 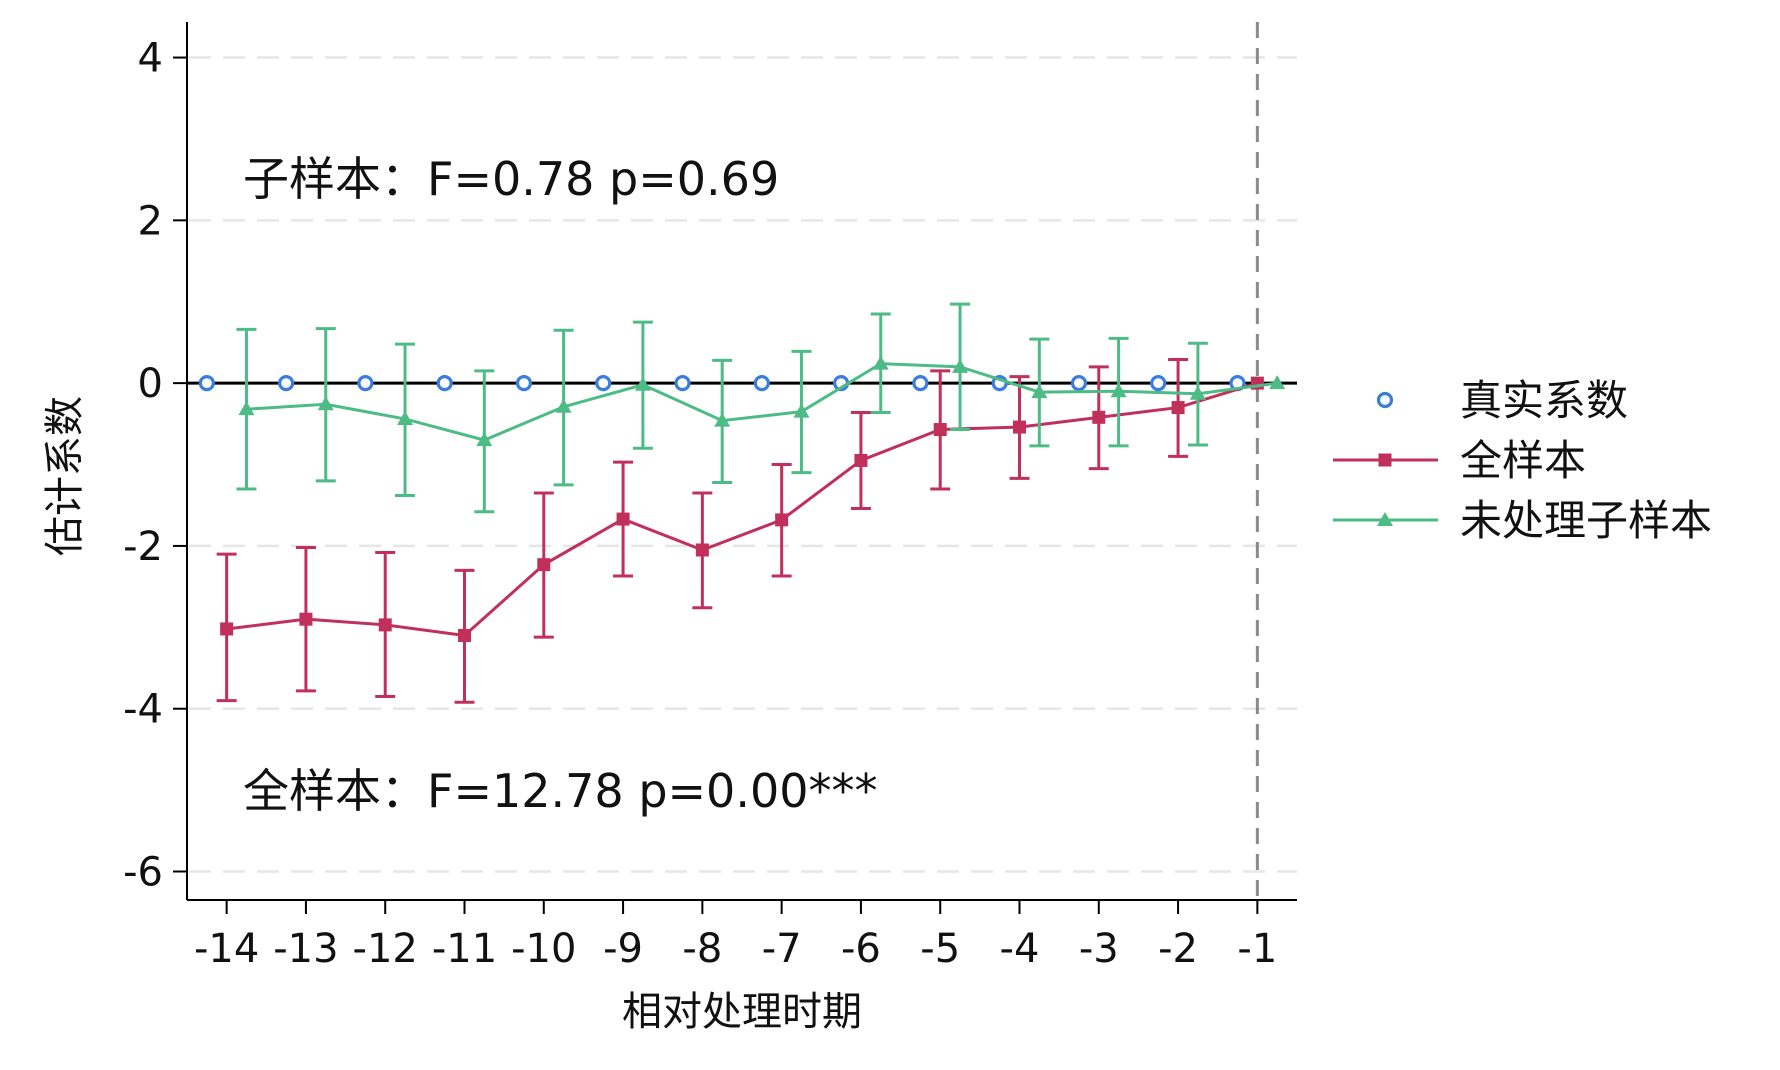 I want to click on y-tick-label: -4, so click(x=143, y=710).